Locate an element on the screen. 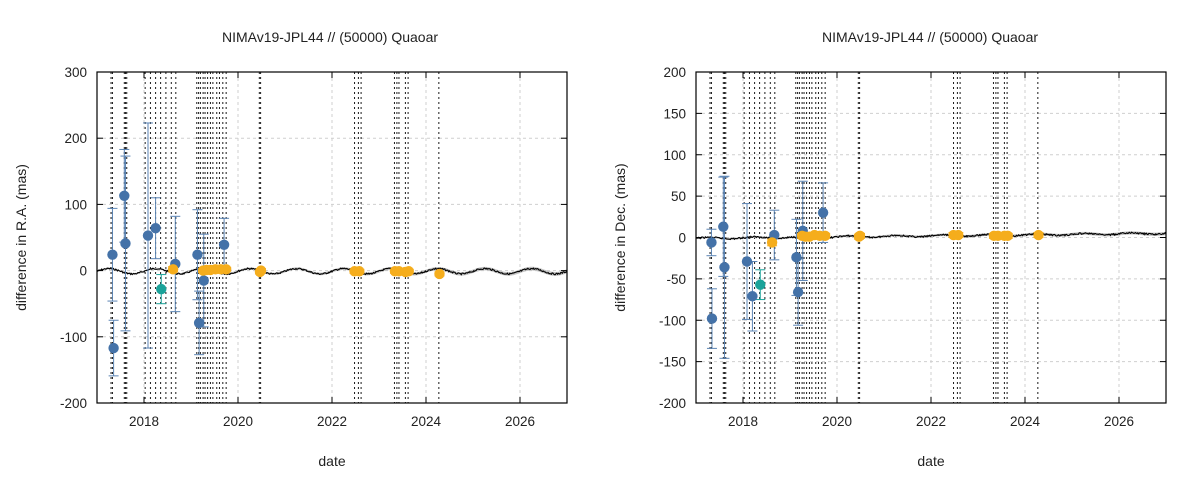 This screenshot has height=480, width=1200. y-tick-label: 50 is located at coordinates (678, 196).